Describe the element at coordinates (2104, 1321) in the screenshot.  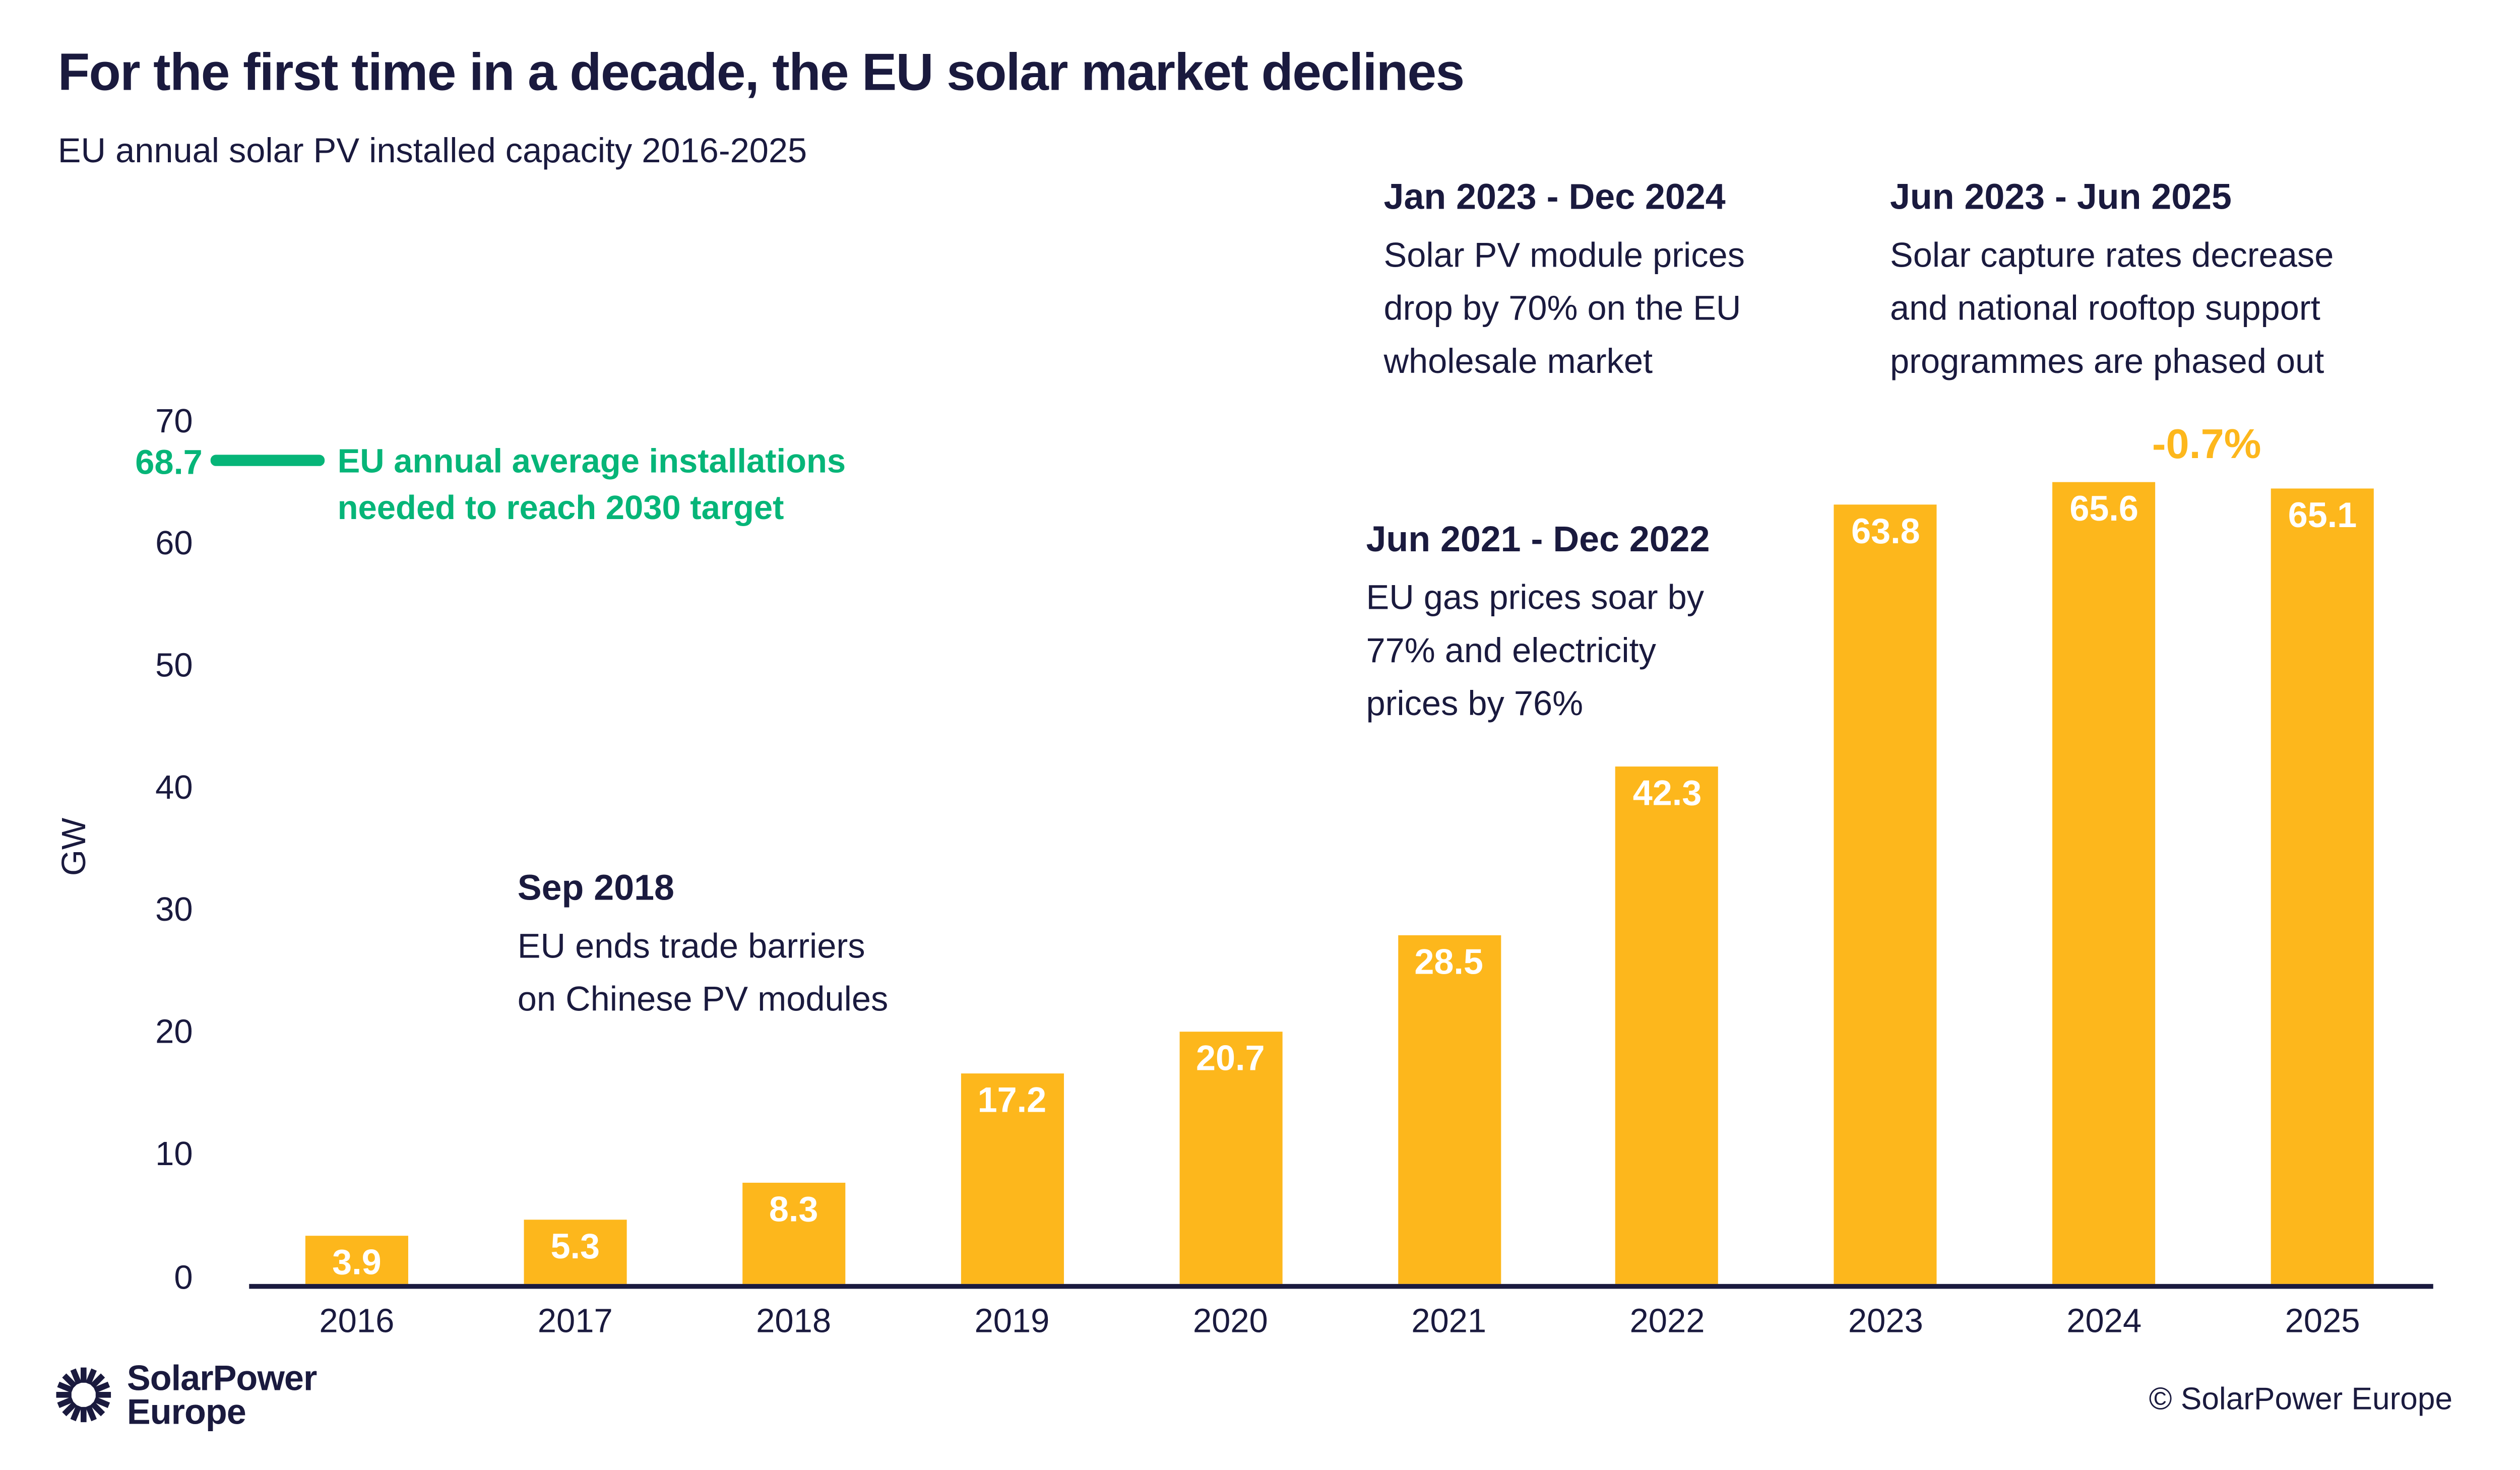
I see `x-axis-year-label: 2024` at that location.